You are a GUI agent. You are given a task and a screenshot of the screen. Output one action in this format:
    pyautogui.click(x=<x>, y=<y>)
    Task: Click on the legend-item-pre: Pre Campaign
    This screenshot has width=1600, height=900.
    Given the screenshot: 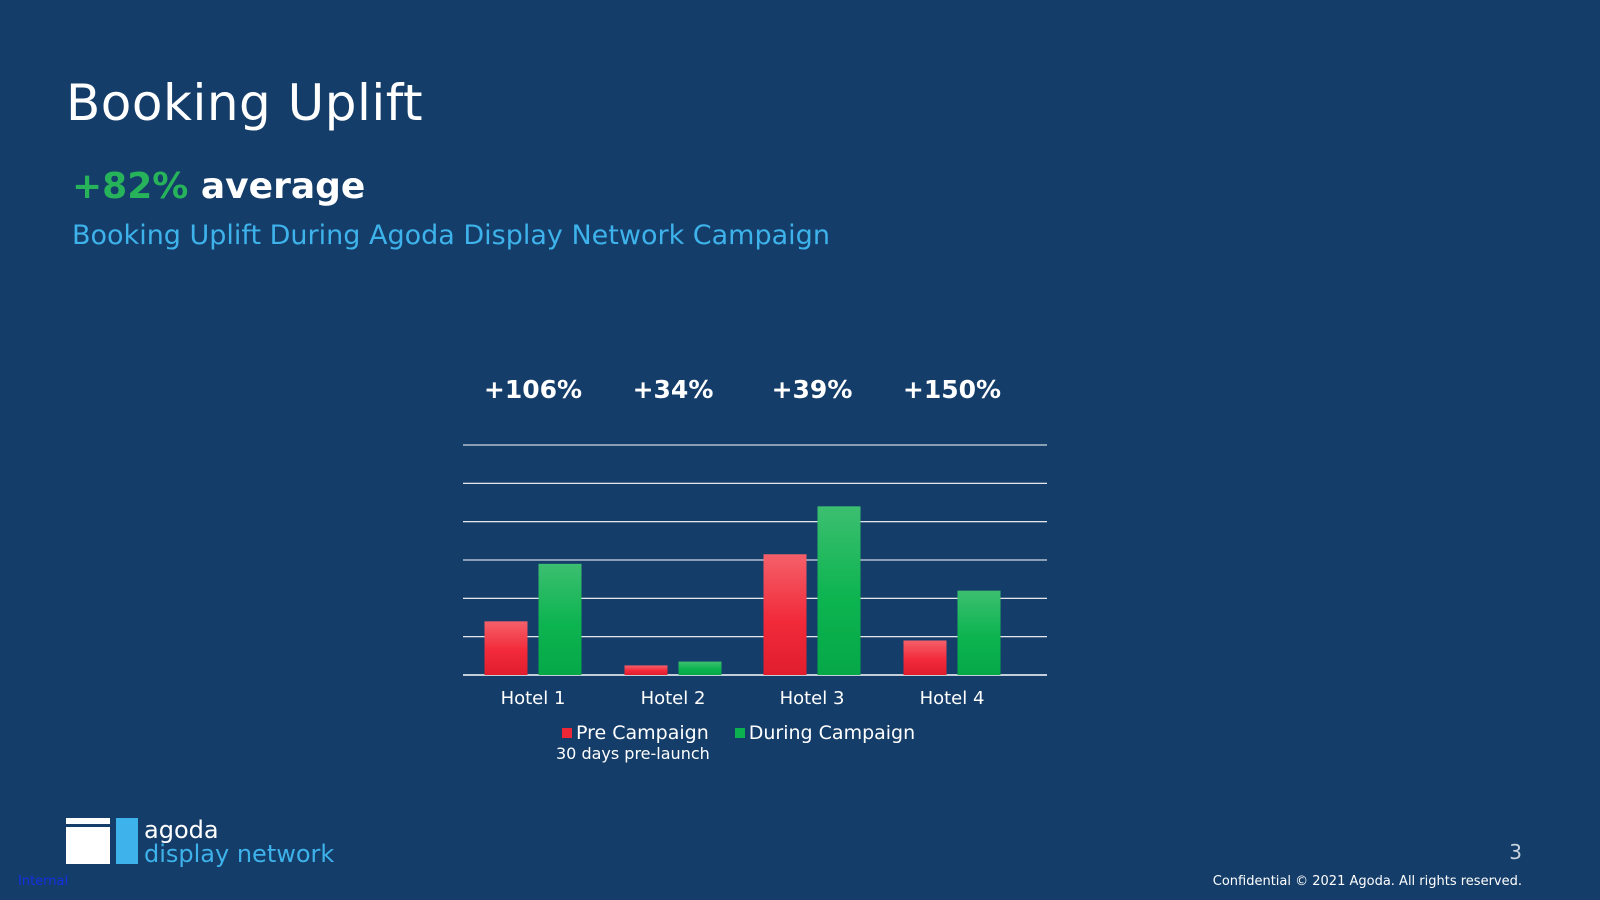 What is the action you would take?
    pyautogui.click(x=635, y=733)
    